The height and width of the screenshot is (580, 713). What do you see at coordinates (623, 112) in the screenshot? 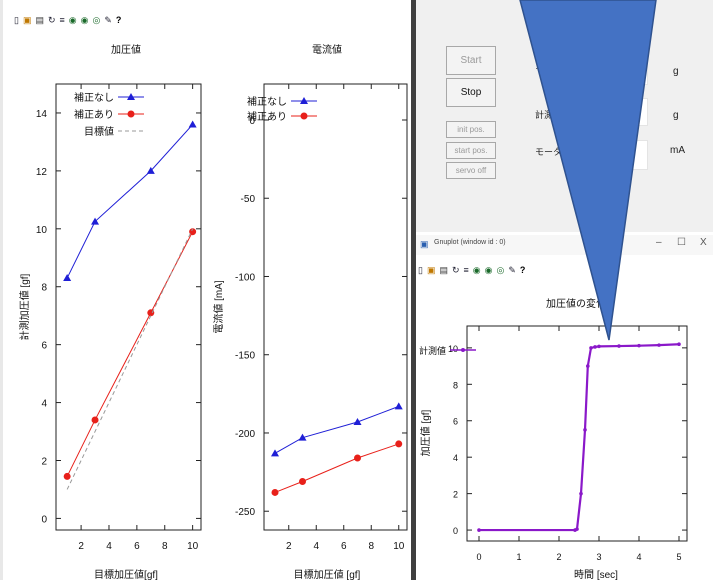
I see `measured-value-field` at bounding box center [623, 112].